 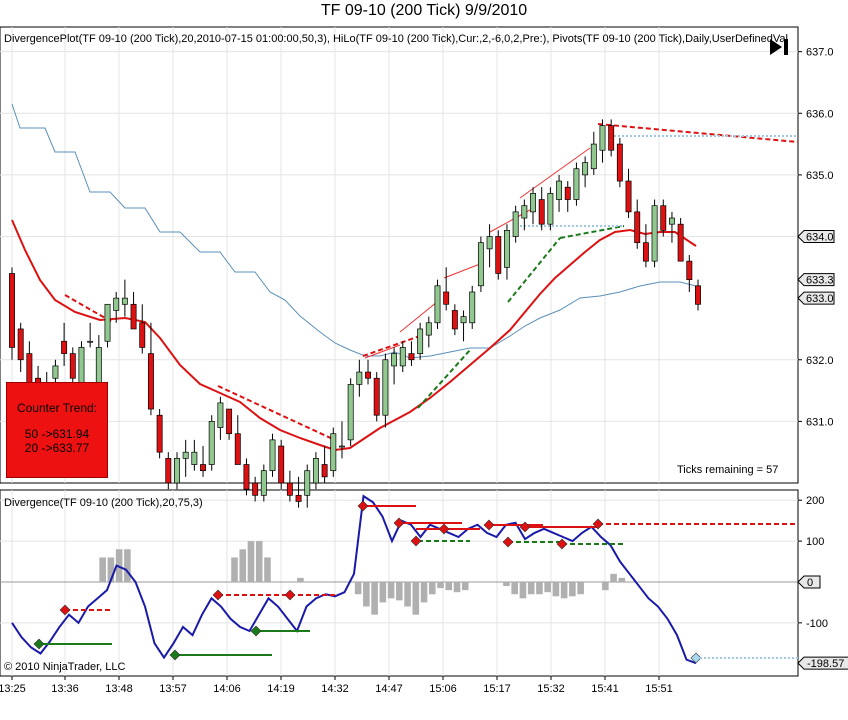 What do you see at coordinates (389, 689) in the screenshot?
I see `time-tick-label: 14:47` at bounding box center [389, 689].